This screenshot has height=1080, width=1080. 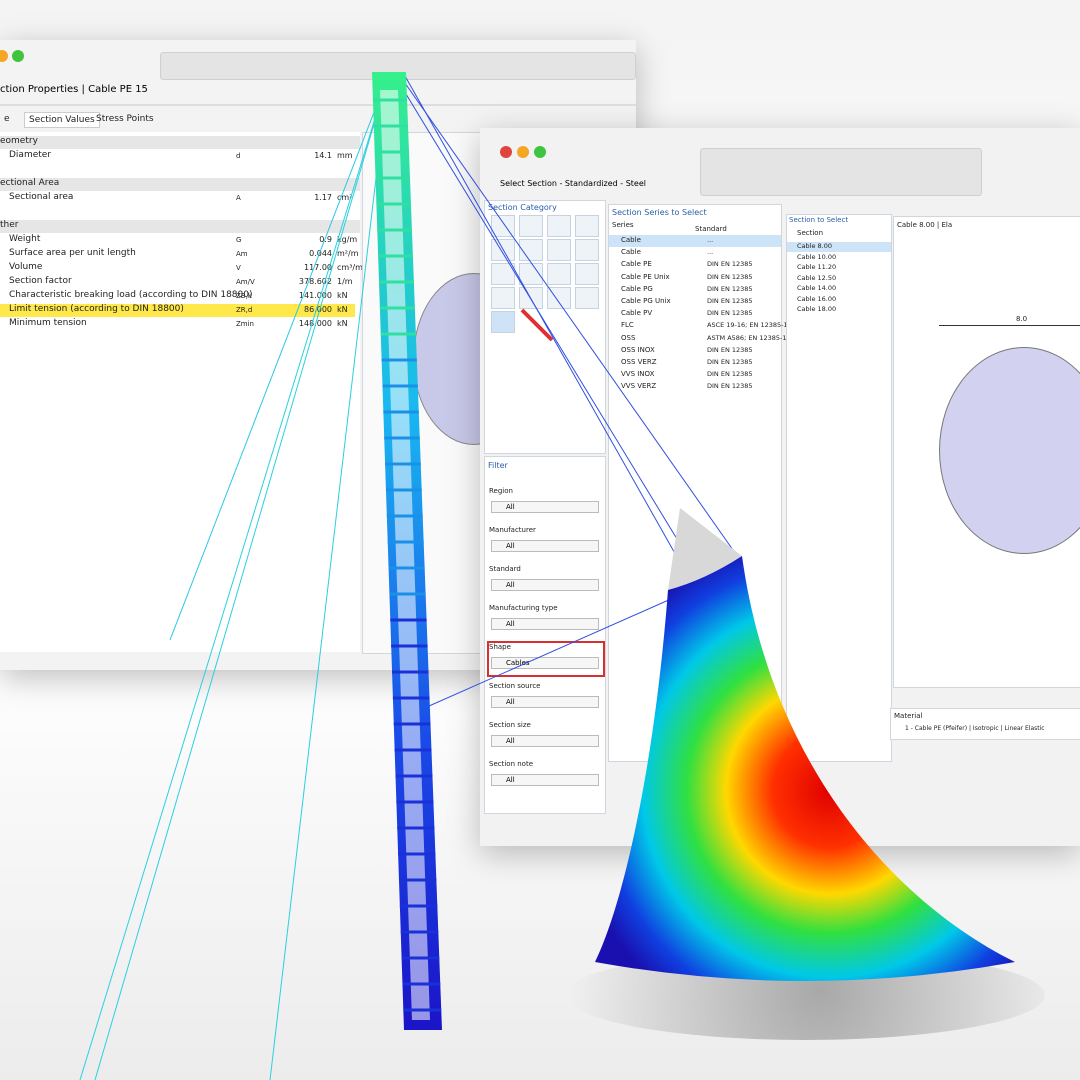 What do you see at coordinates (817, 309) in the screenshot?
I see `section: Cable 18.00` at bounding box center [817, 309].